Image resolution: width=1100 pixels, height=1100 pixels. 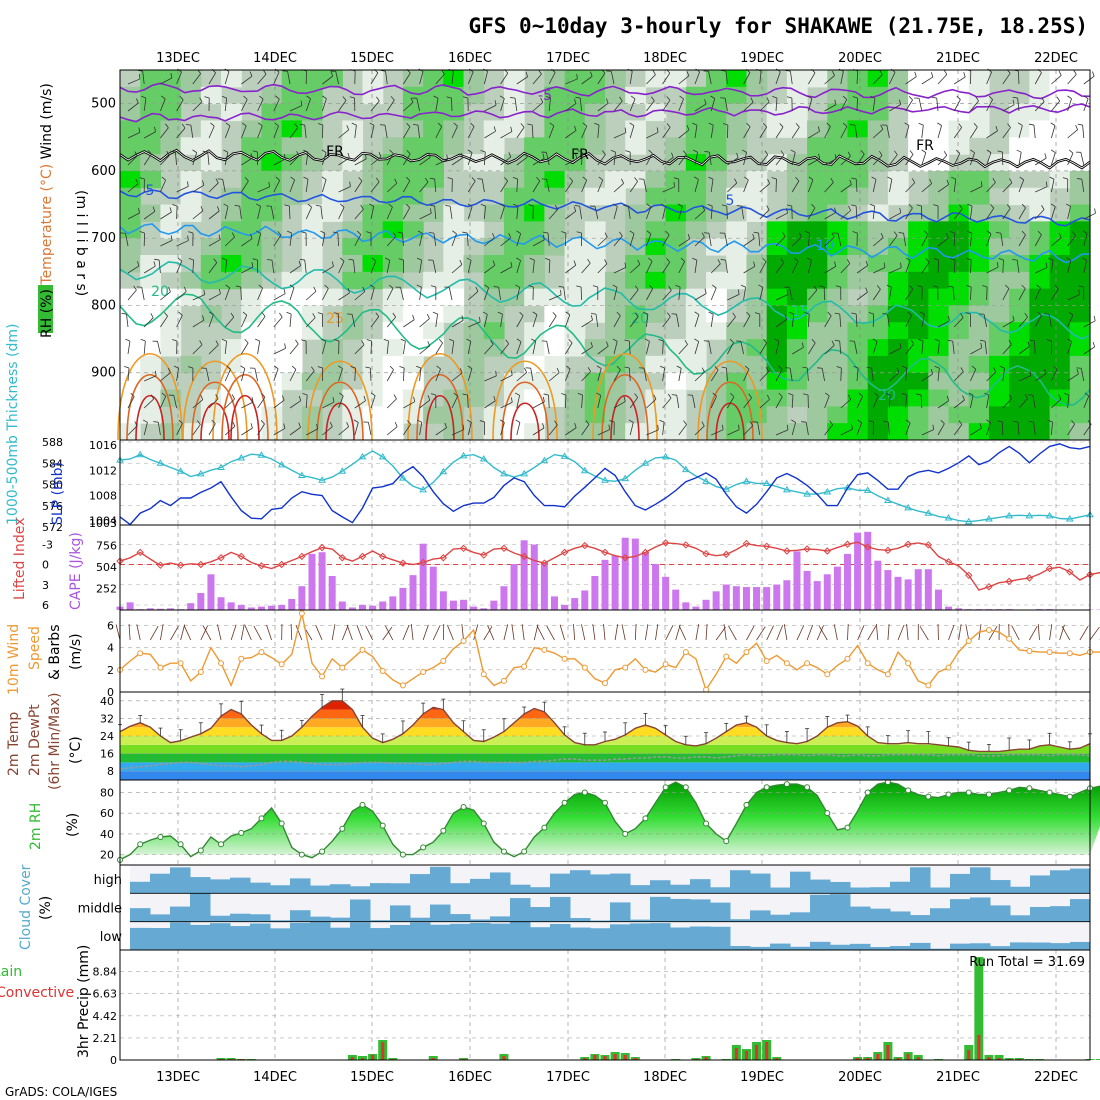 I want to click on temp-tick-label: 40, so click(x=107, y=701).